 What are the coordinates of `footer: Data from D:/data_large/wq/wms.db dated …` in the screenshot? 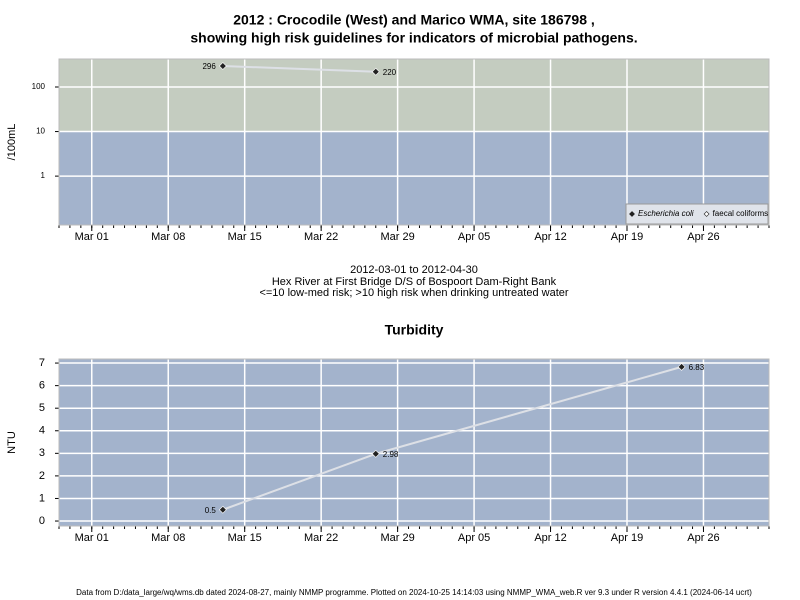 It's located at (414, 592).